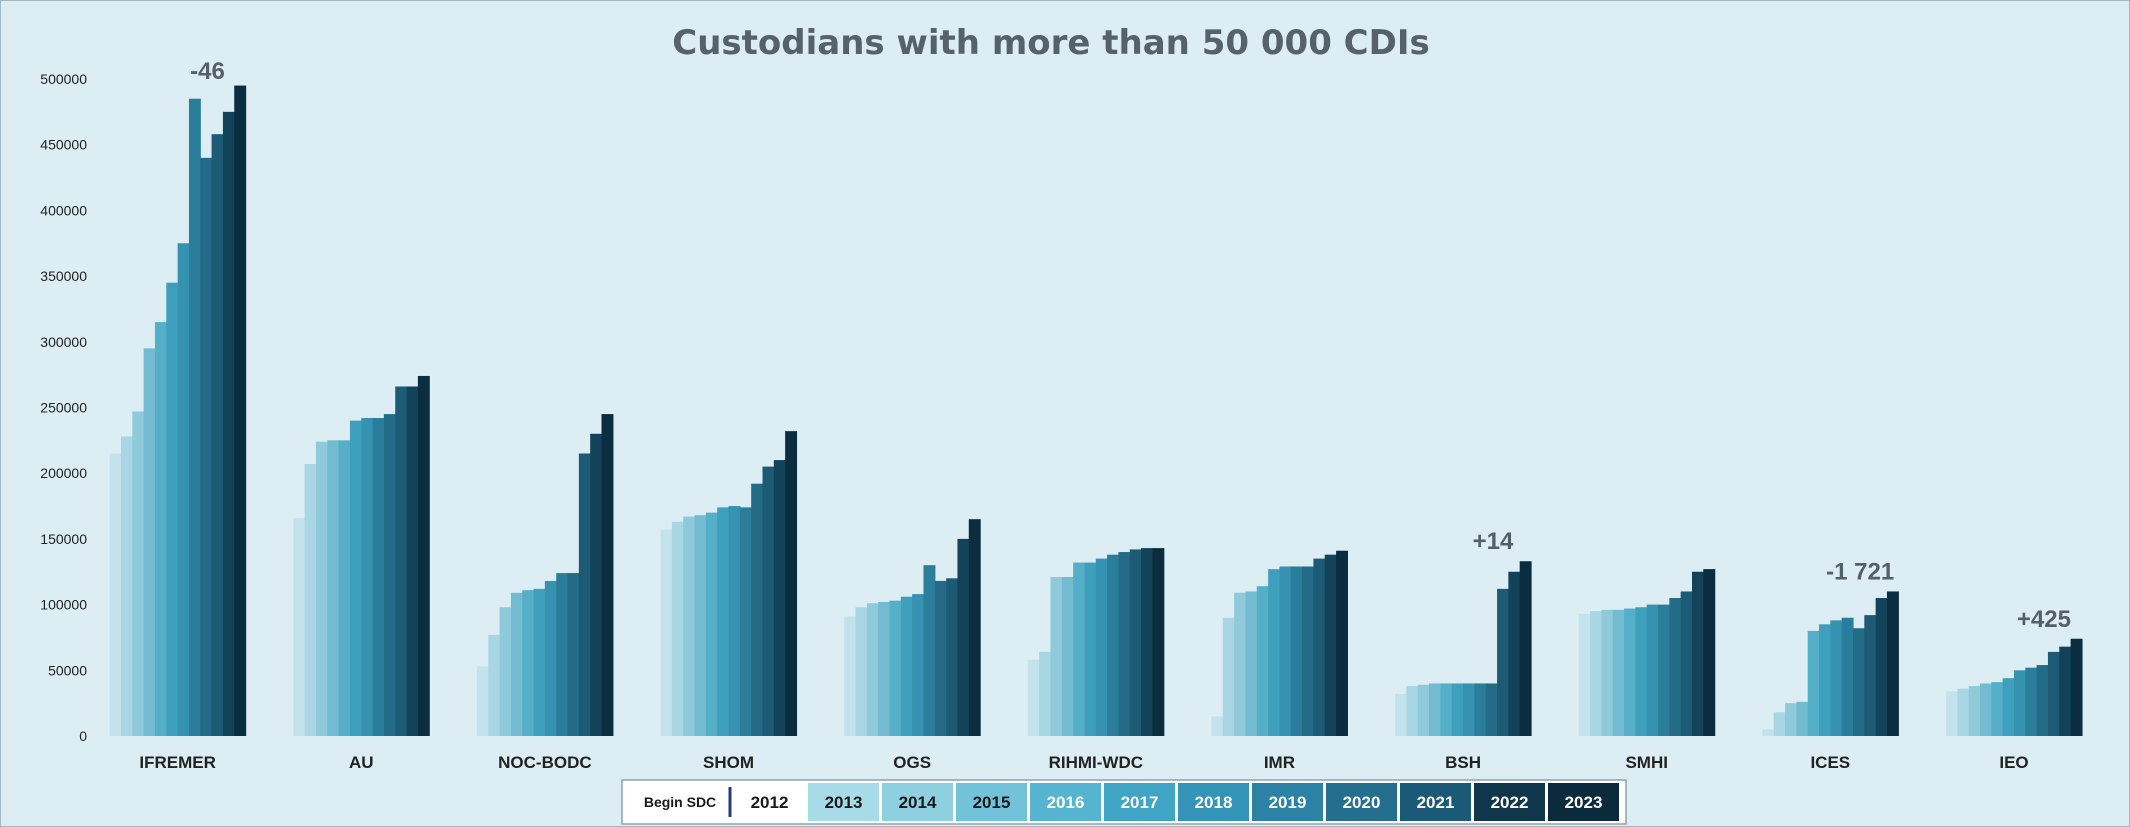 The width and height of the screenshot is (2130, 827). I want to click on legend-label: 2016, so click(1066, 802).